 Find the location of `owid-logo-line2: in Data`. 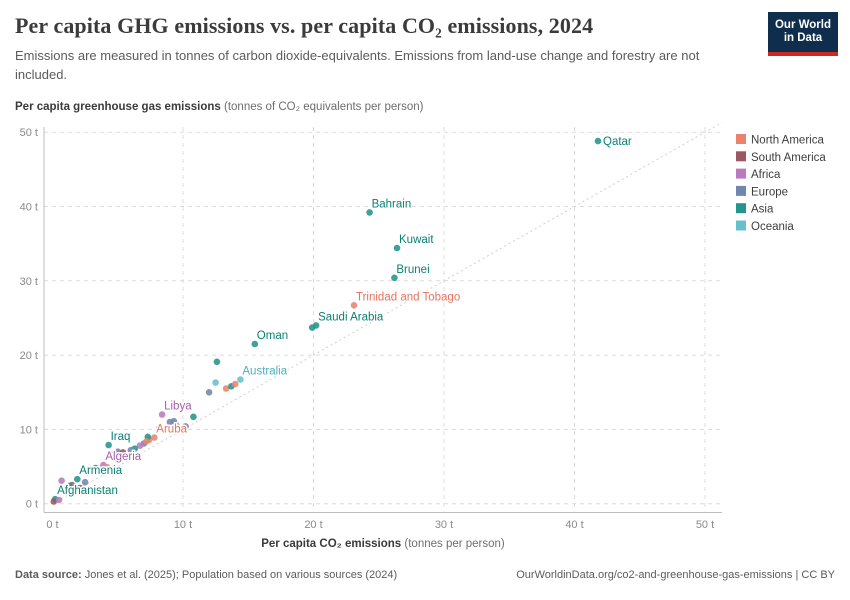

owid-logo-line2: in Data is located at coordinates (803, 38).